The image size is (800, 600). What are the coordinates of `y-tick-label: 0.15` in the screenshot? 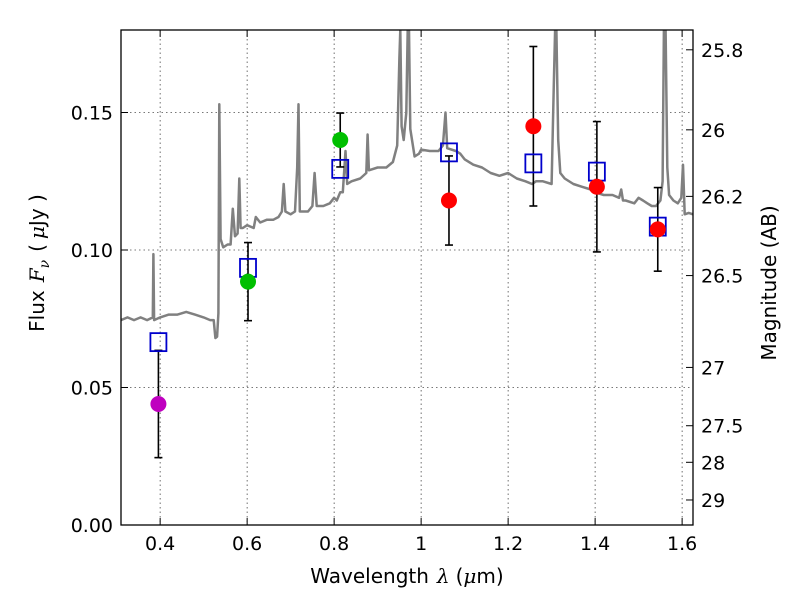 It's located at (92, 114).